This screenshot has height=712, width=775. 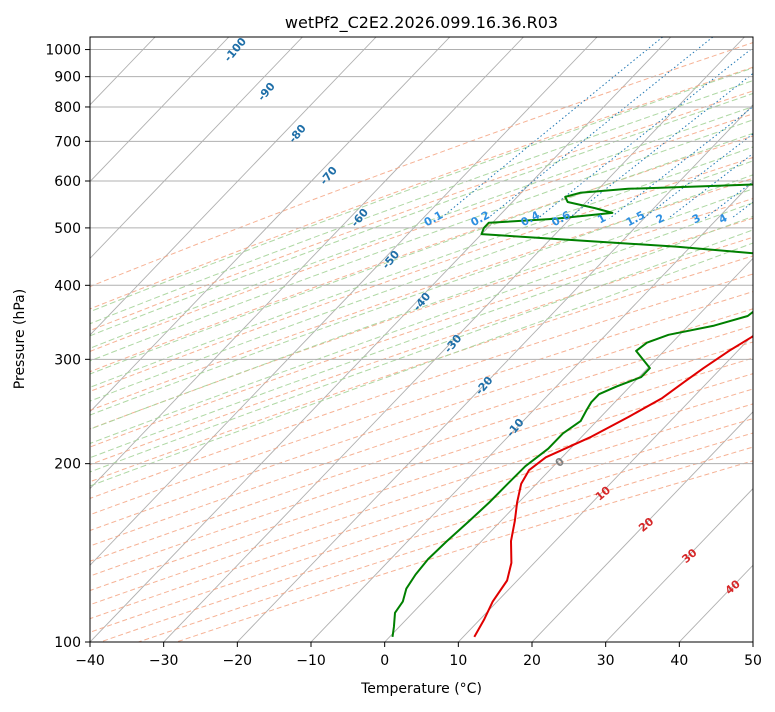 What do you see at coordinates (164, 661) in the screenshot?
I see `x-tick-label: −30` at bounding box center [164, 661].